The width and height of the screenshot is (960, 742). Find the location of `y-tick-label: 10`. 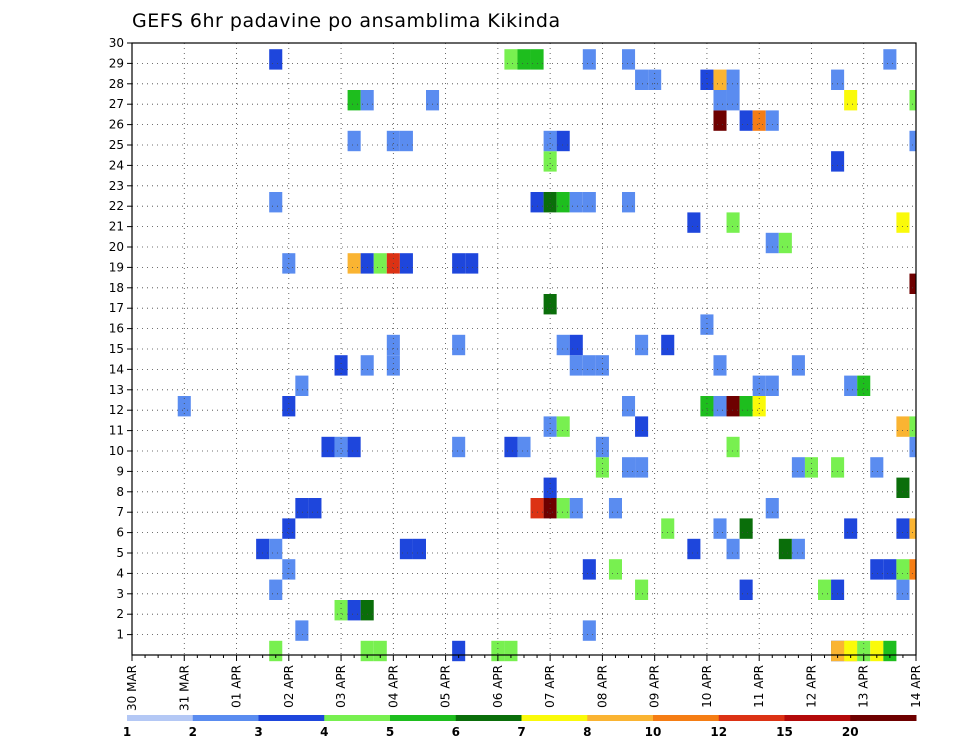

y-tick-label: 10 is located at coordinates (116, 451).